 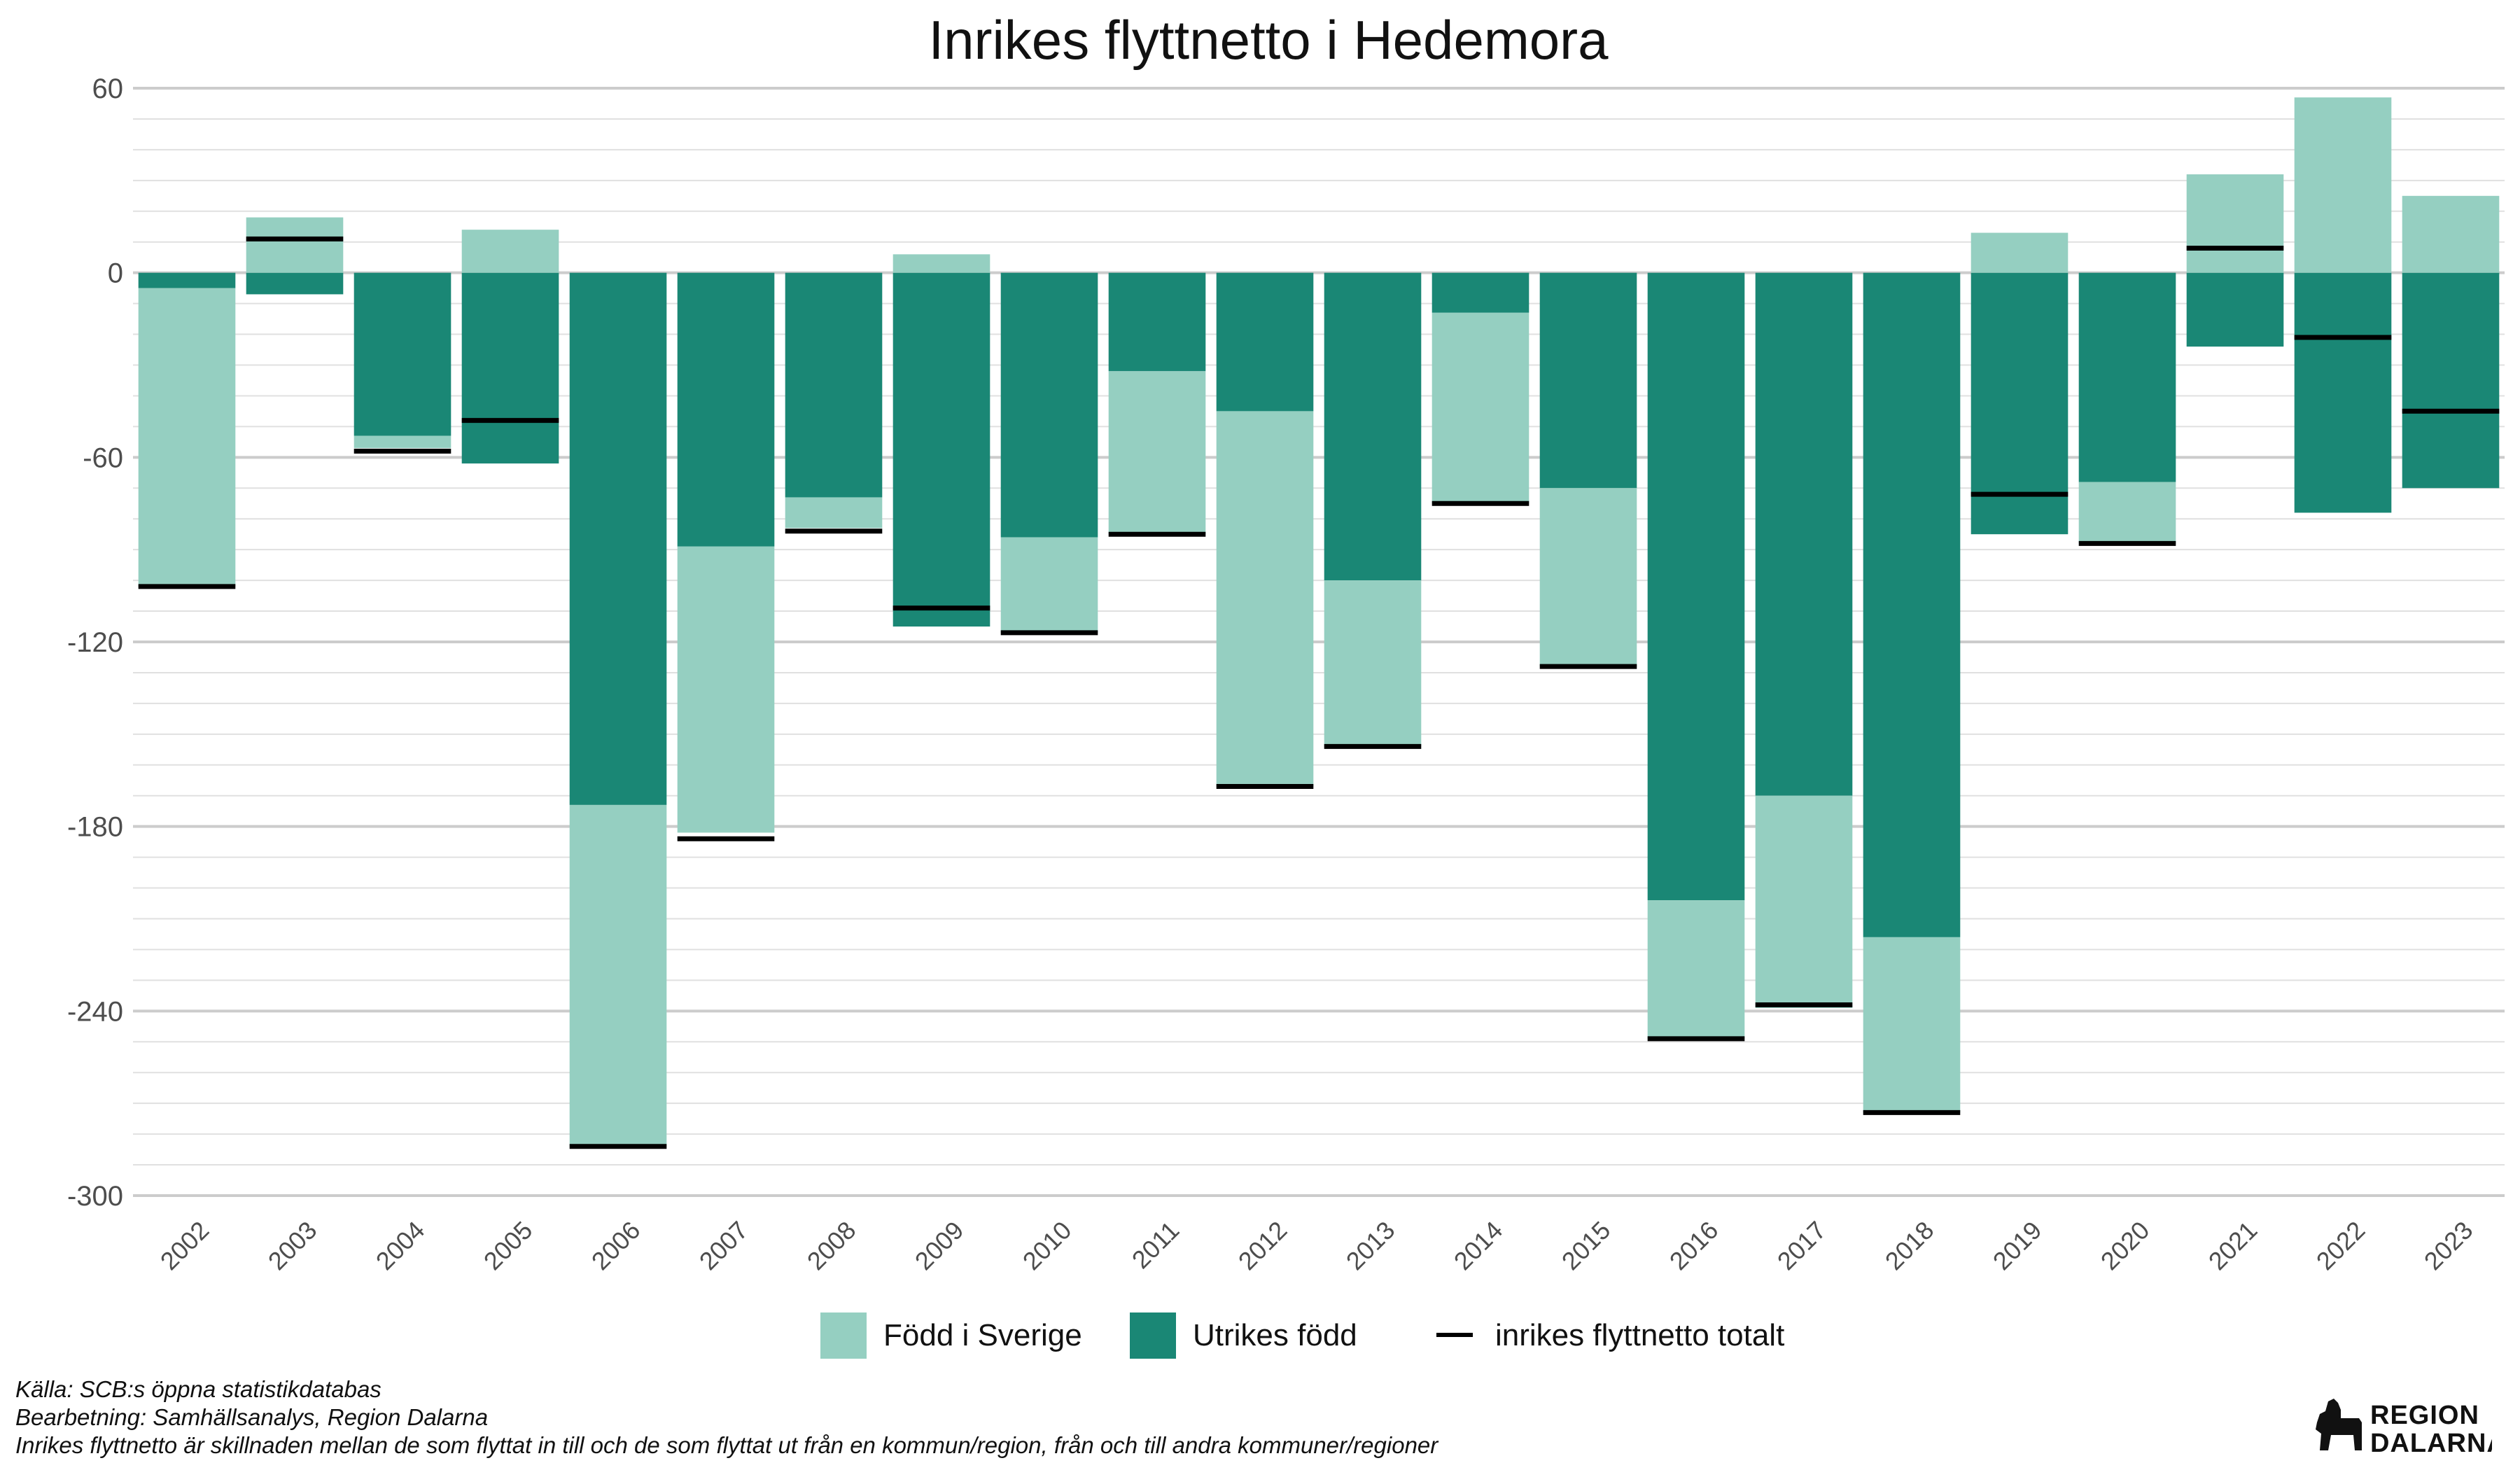 What do you see at coordinates (2233, 1245) in the screenshot?
I see `x-tick-label: 2021` at bounding box center [2233, 1245].